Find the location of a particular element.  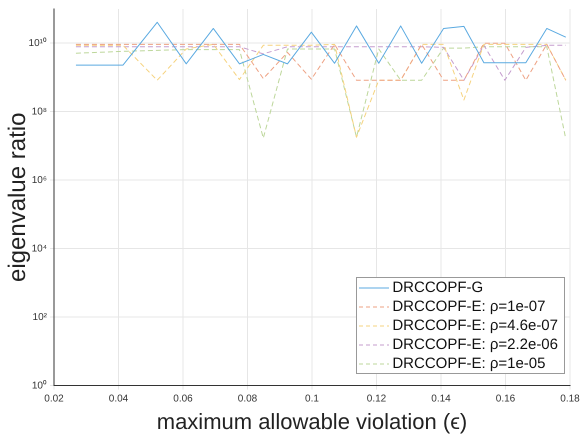

x-tick-label: 0.14 is located at coordinates (441, 398).